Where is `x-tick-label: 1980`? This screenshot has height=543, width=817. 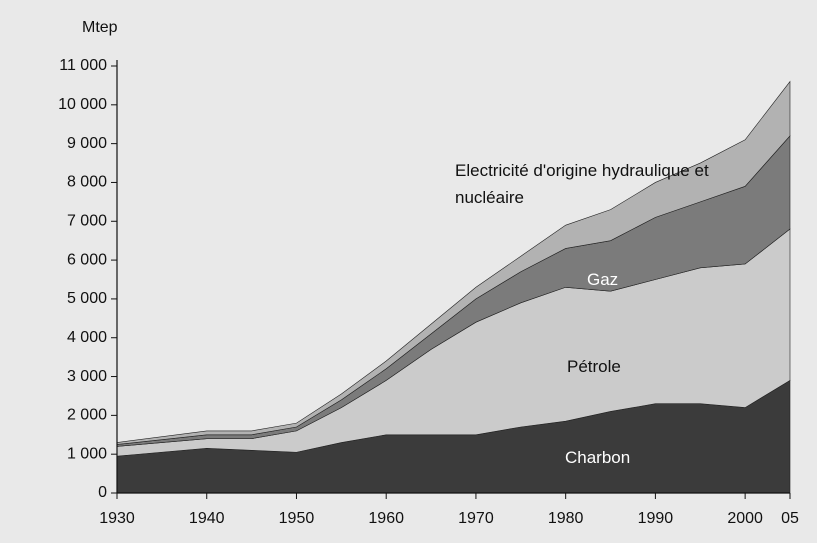
x-tick-label: 1980 is located at coordinates (566, 518).